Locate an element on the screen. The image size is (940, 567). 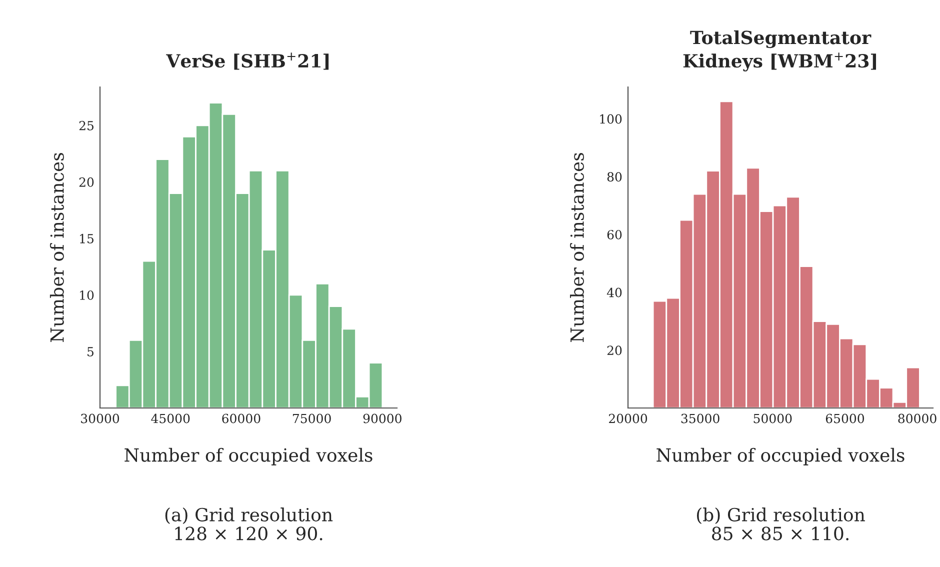
text: (b) Grid resolution 85 × 85 × 110. is located at coordinates (780, 524).